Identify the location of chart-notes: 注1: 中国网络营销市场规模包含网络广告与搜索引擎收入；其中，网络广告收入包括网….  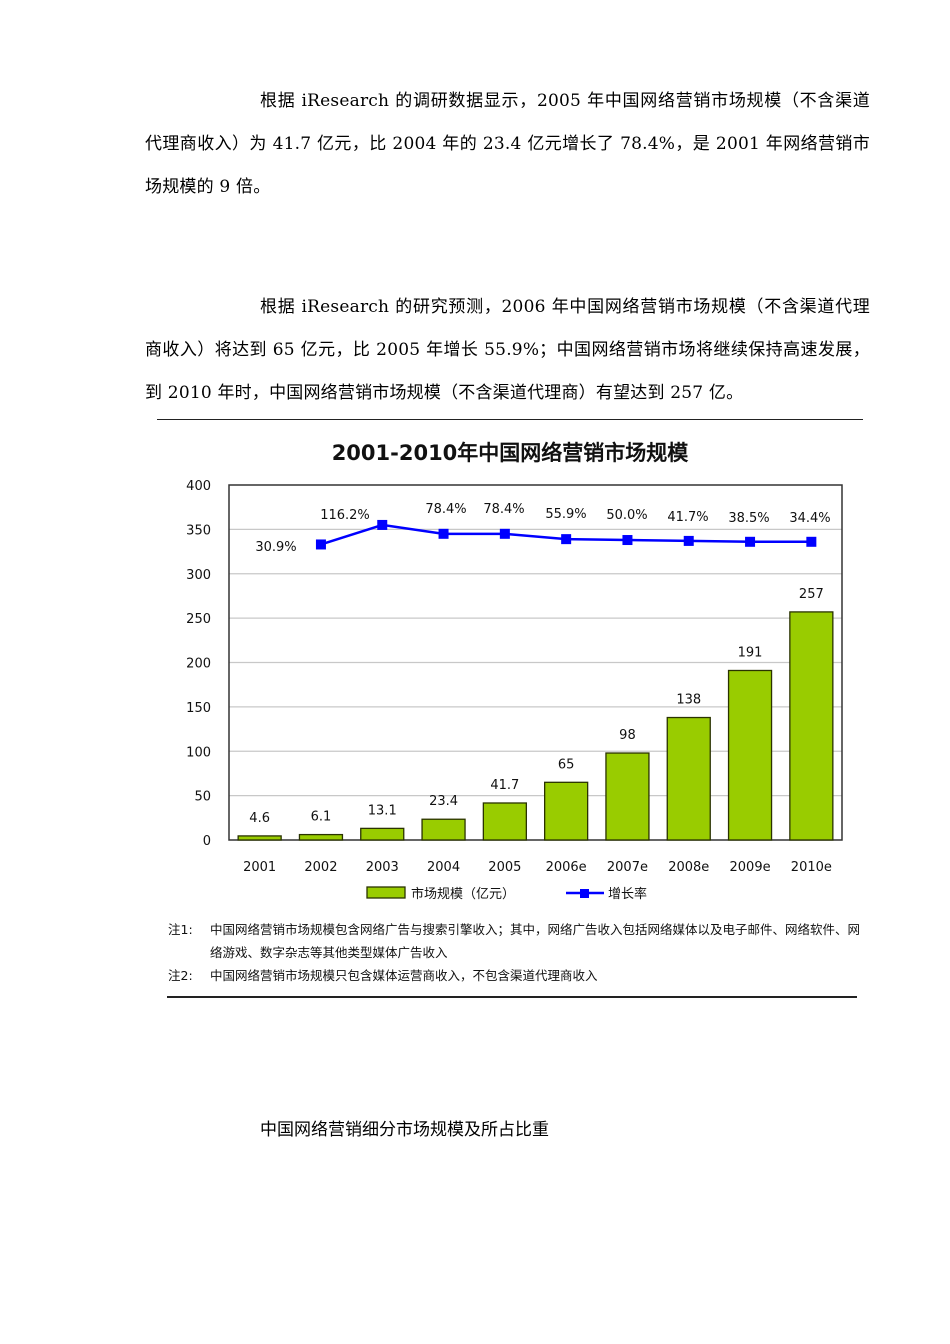
(514, 952).